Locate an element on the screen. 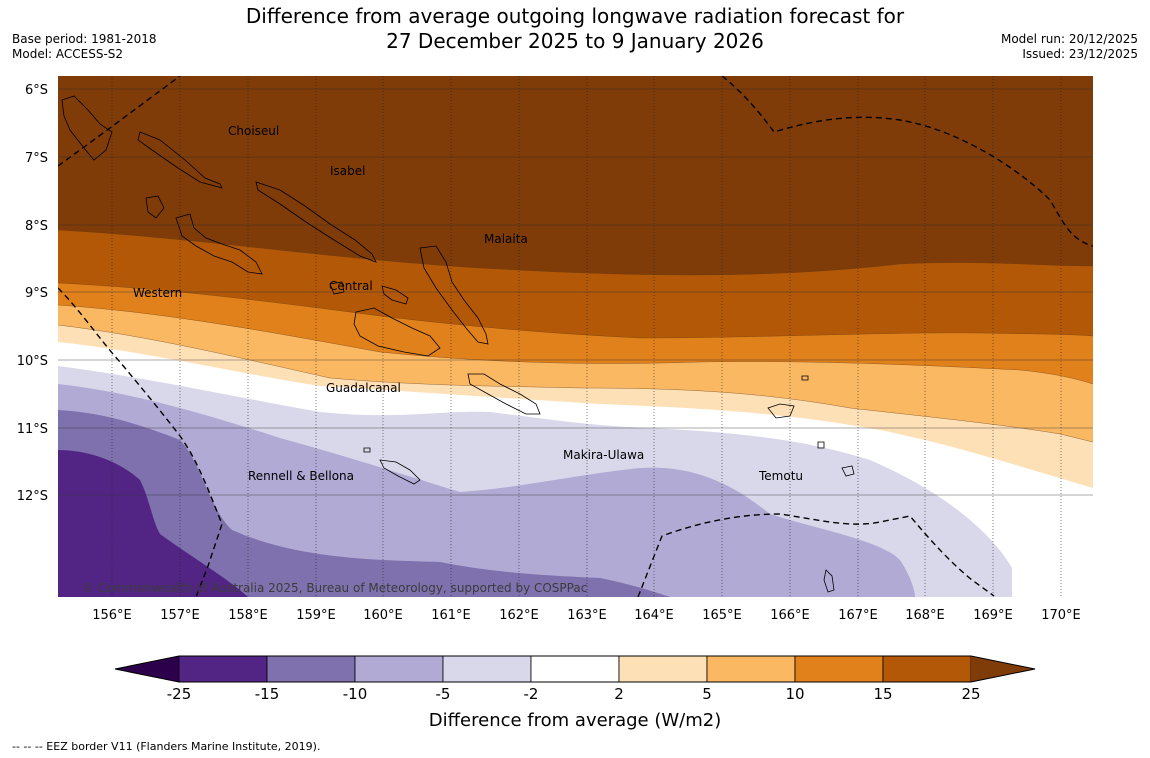 The height and width of the screenshot is (758, 1150). region-label-western: Western is located at coordinates (157, 293).